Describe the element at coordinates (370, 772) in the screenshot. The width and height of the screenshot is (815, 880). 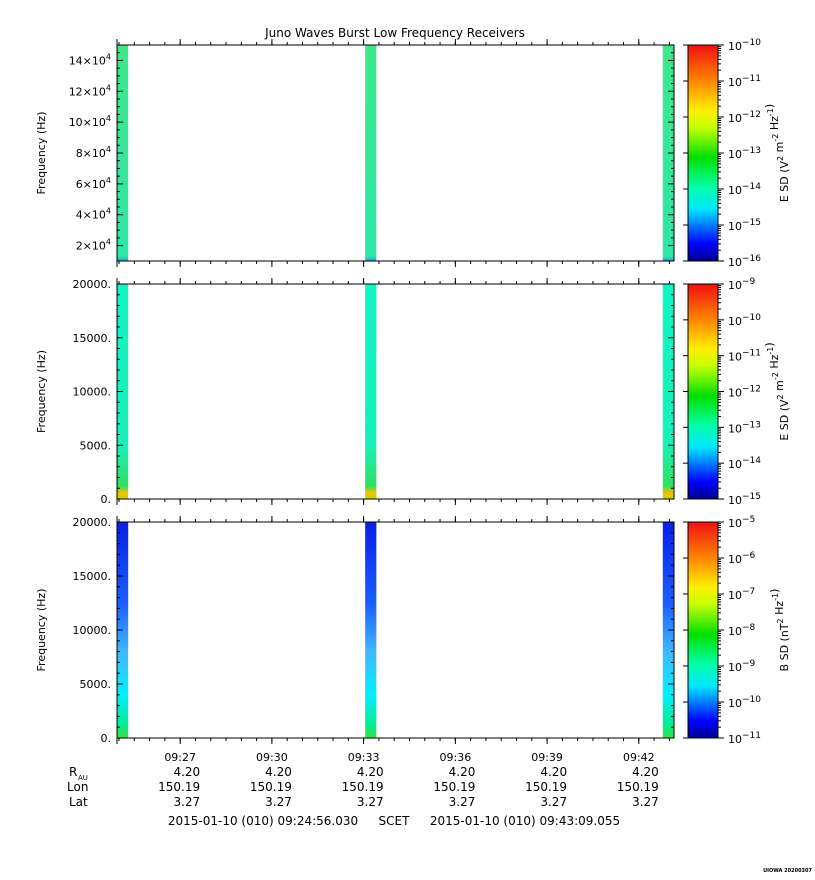
I see `ephem-r_au-2: 4.20` at that location.